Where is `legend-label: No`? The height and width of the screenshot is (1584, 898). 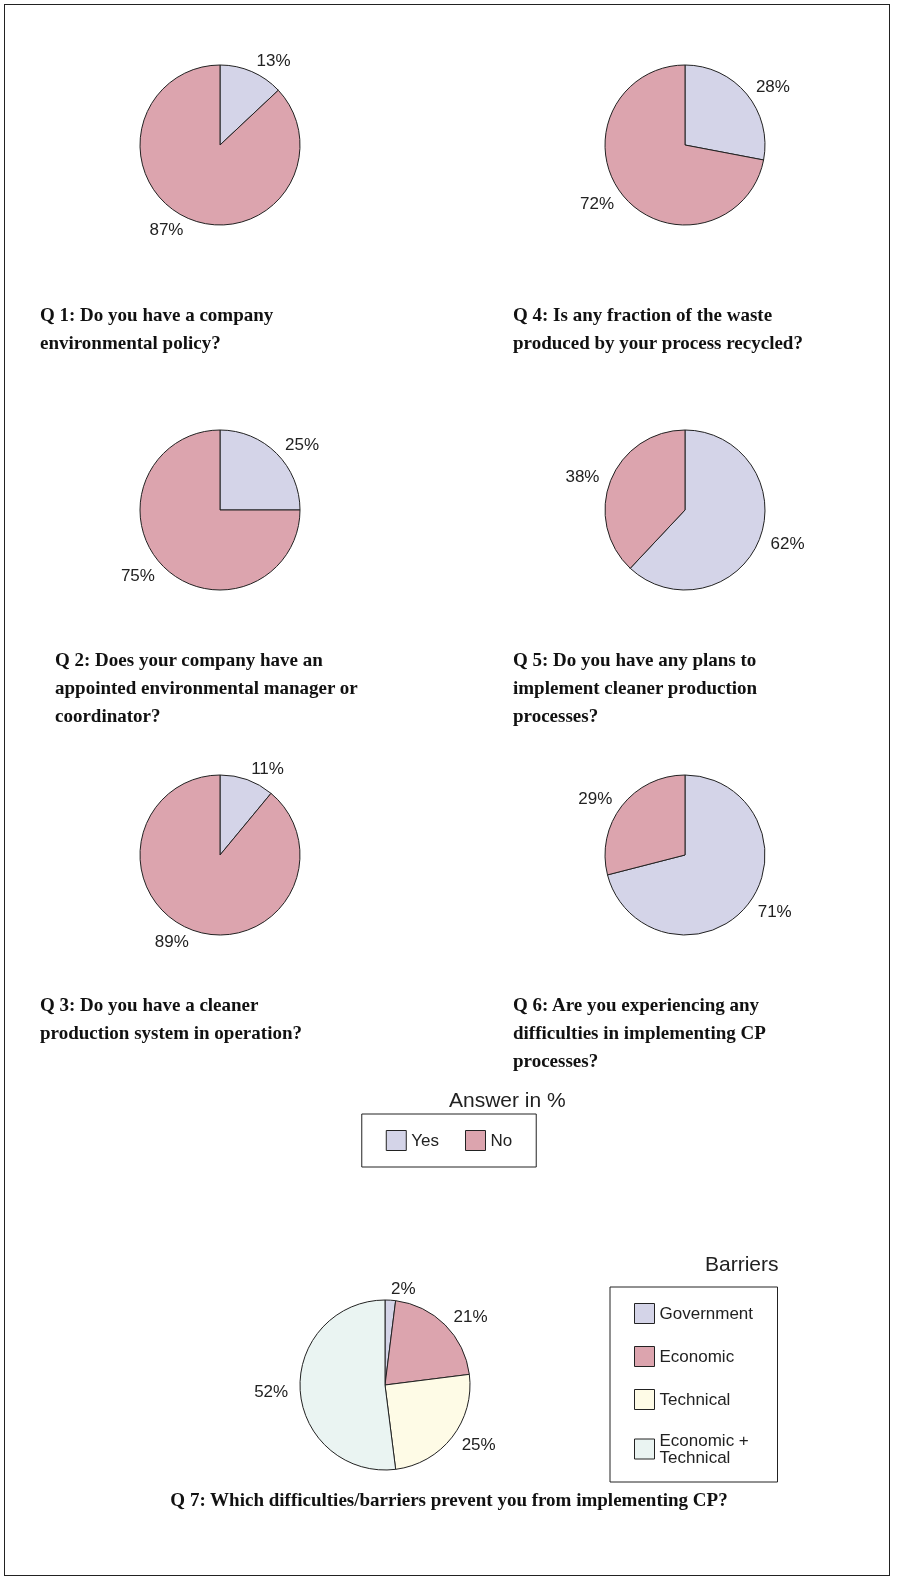 legend-label: No is located at coordinates (501, 1140).